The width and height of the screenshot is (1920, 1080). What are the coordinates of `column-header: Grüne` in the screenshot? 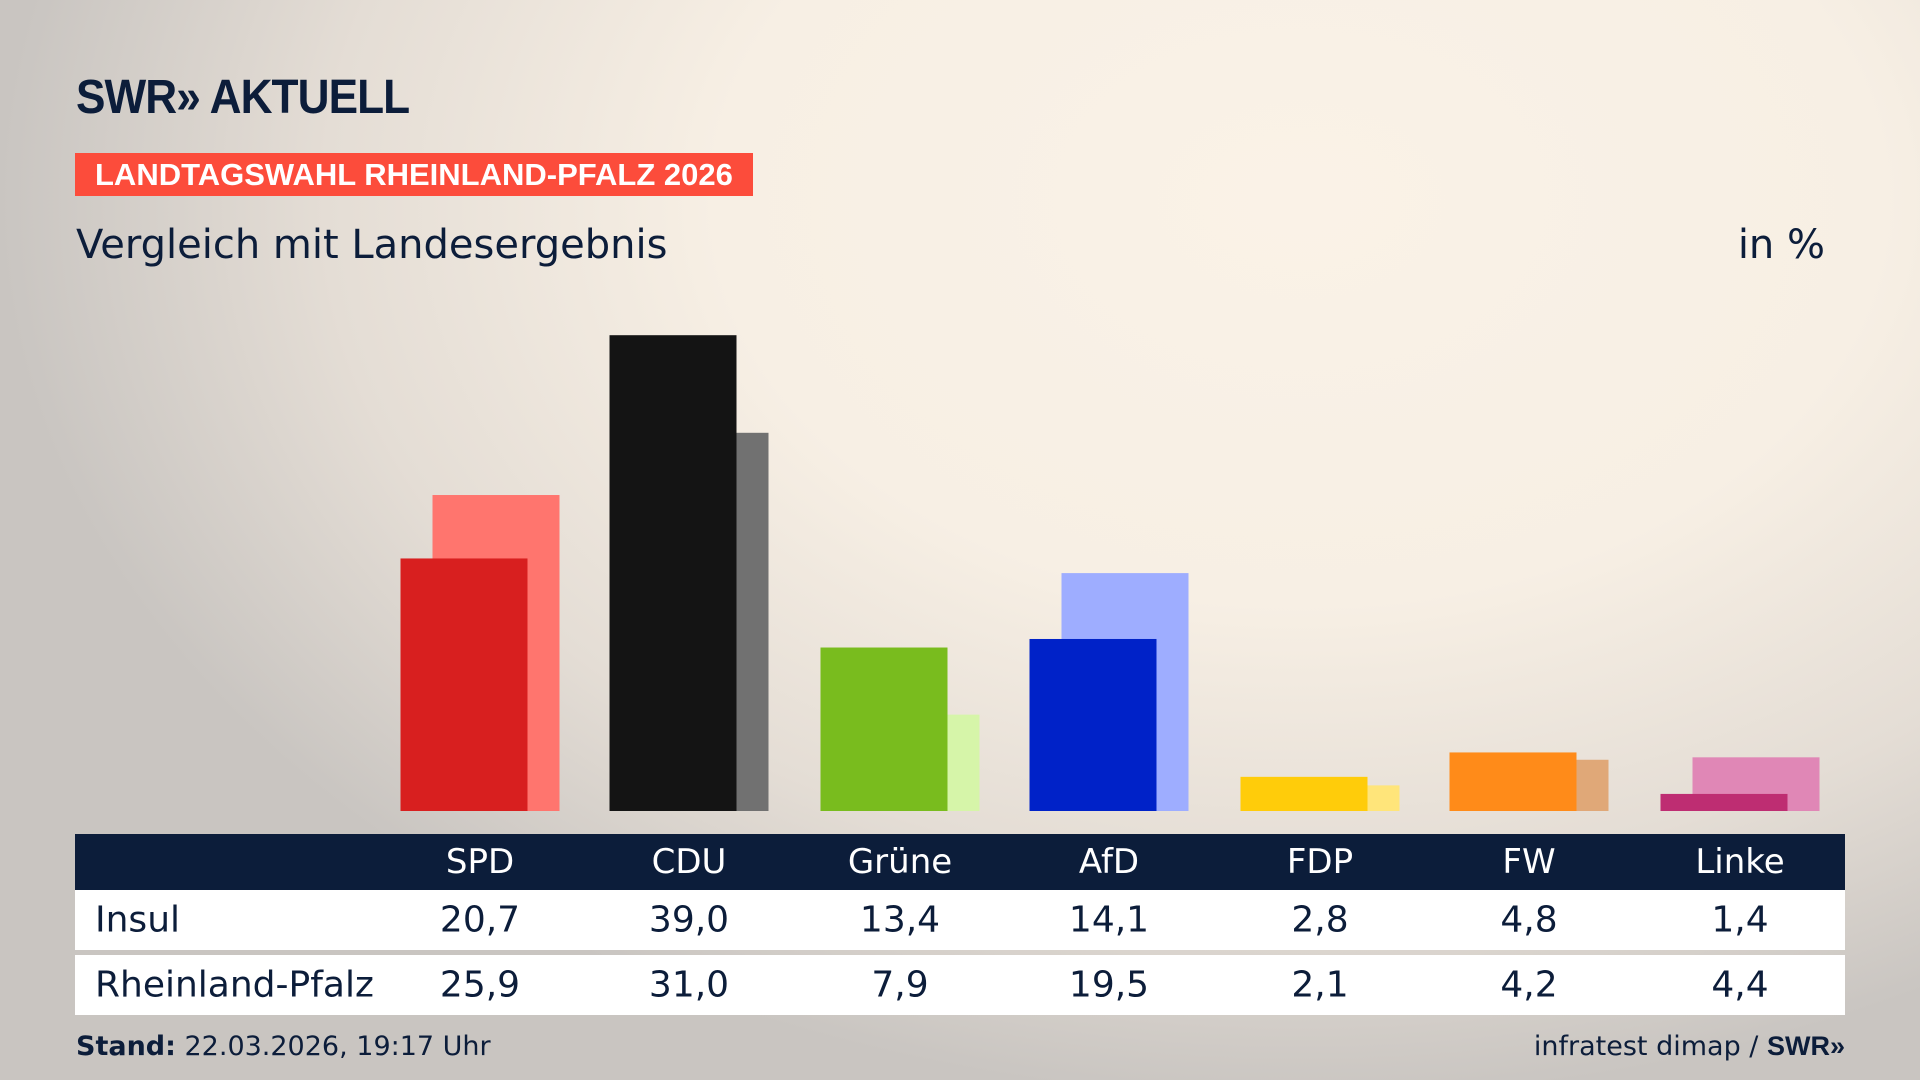 It's located at (900, 862).